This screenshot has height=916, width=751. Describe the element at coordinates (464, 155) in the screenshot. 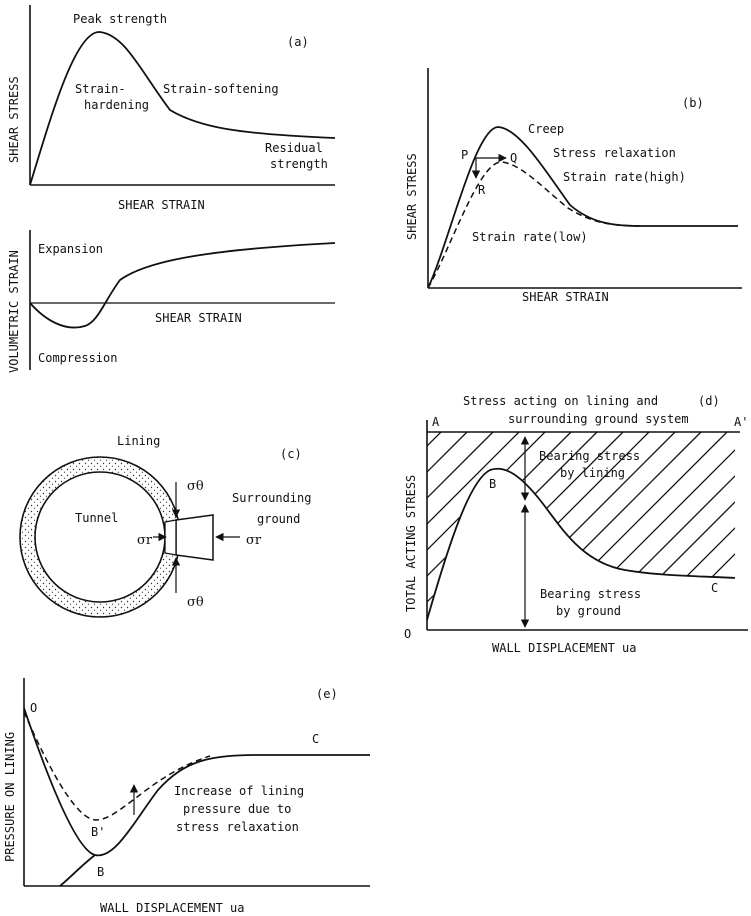

I see `panel-b-p-label: P` at that location.